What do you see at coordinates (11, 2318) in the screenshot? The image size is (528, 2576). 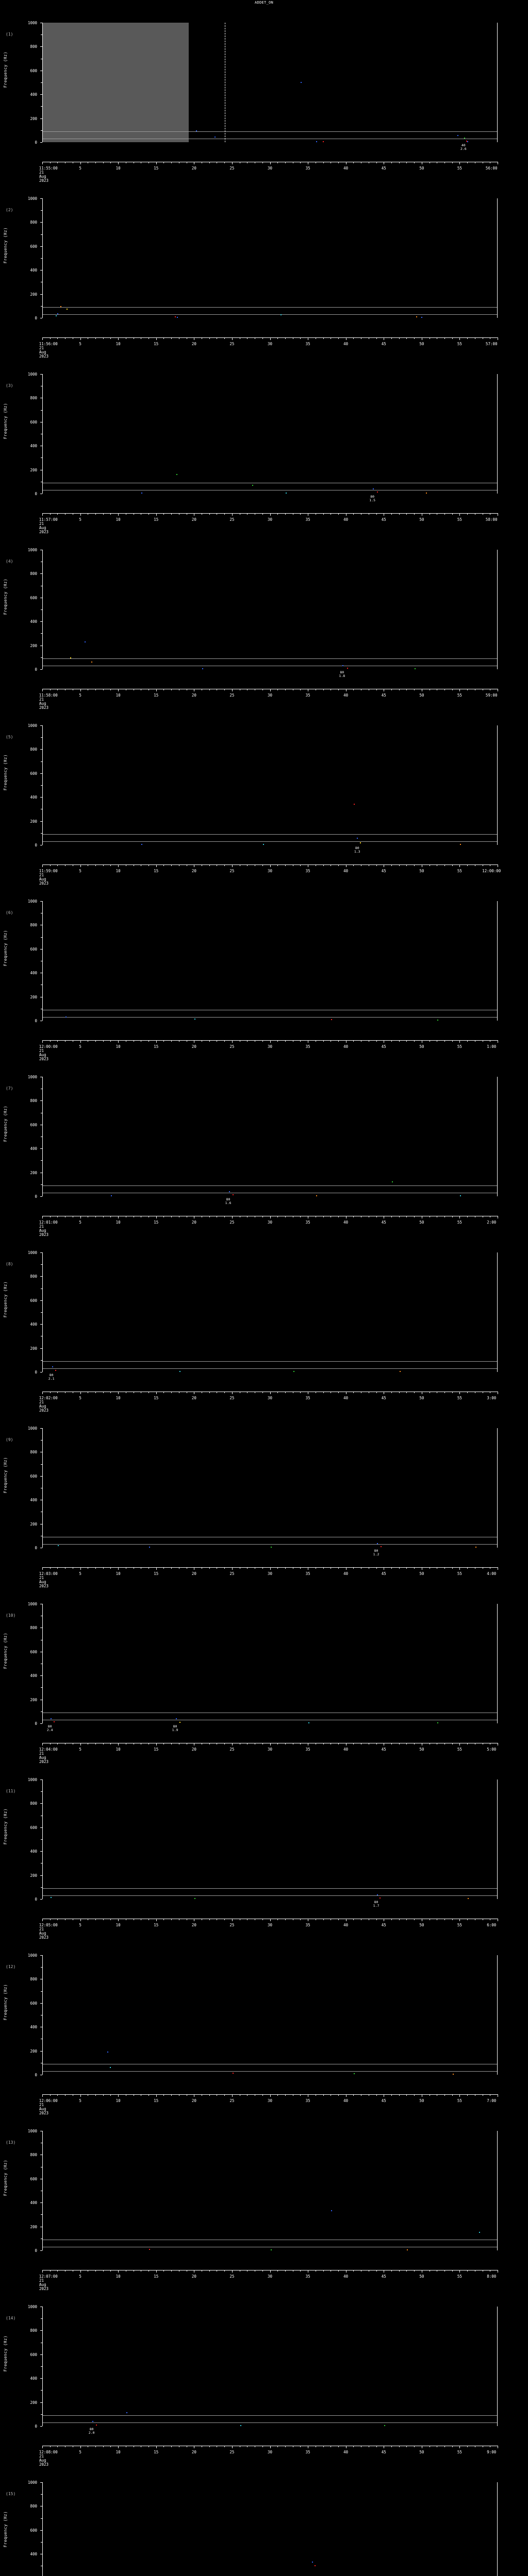 I see `panel-label: (14)` at bounding box center [11, 2318].